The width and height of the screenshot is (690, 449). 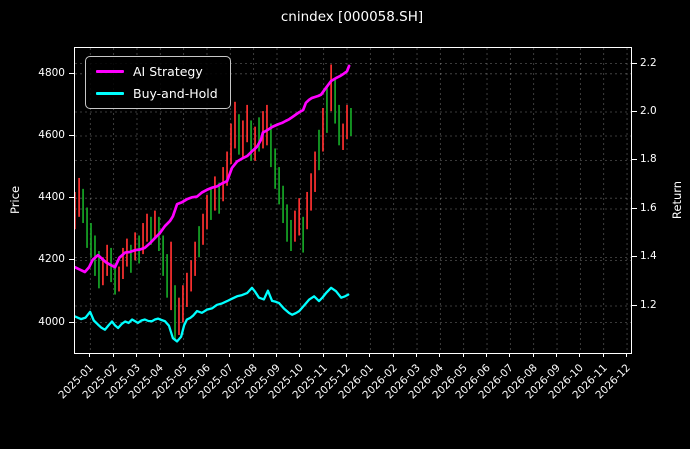 I want to click on return-tick-label: 1.2, so click(x=648, y=304).